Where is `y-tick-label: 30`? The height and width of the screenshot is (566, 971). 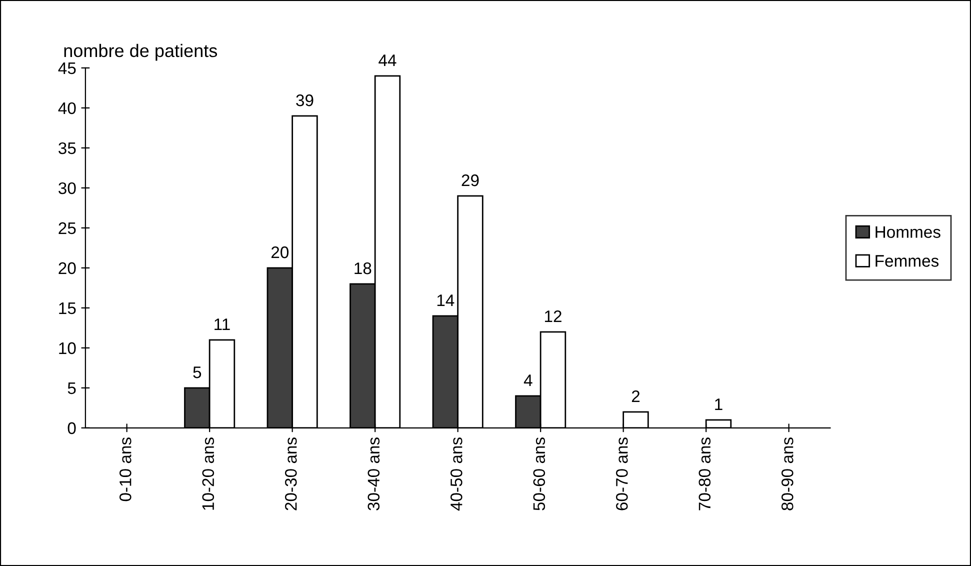
y-tick-label: 30 is located at coordinates (67, 188).